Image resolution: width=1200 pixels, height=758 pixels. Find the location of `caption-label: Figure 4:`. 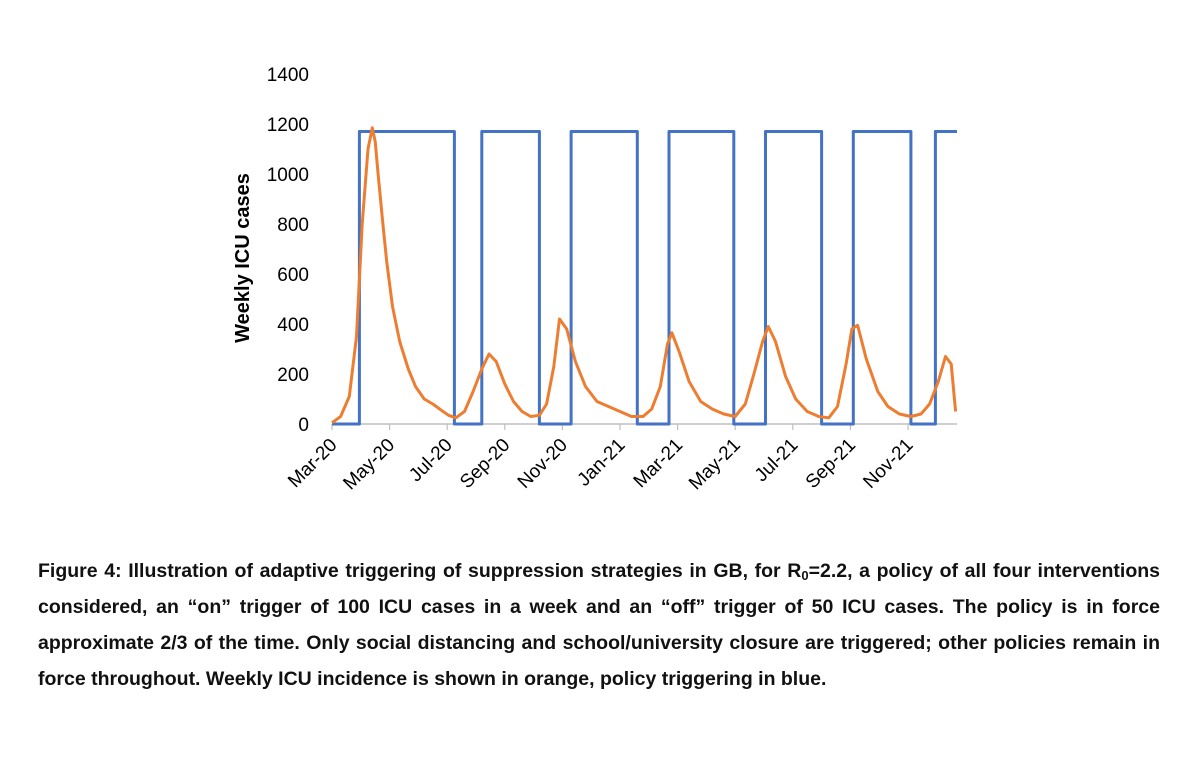

caption-label: Figure 4: is located at coordinates (80, 571).